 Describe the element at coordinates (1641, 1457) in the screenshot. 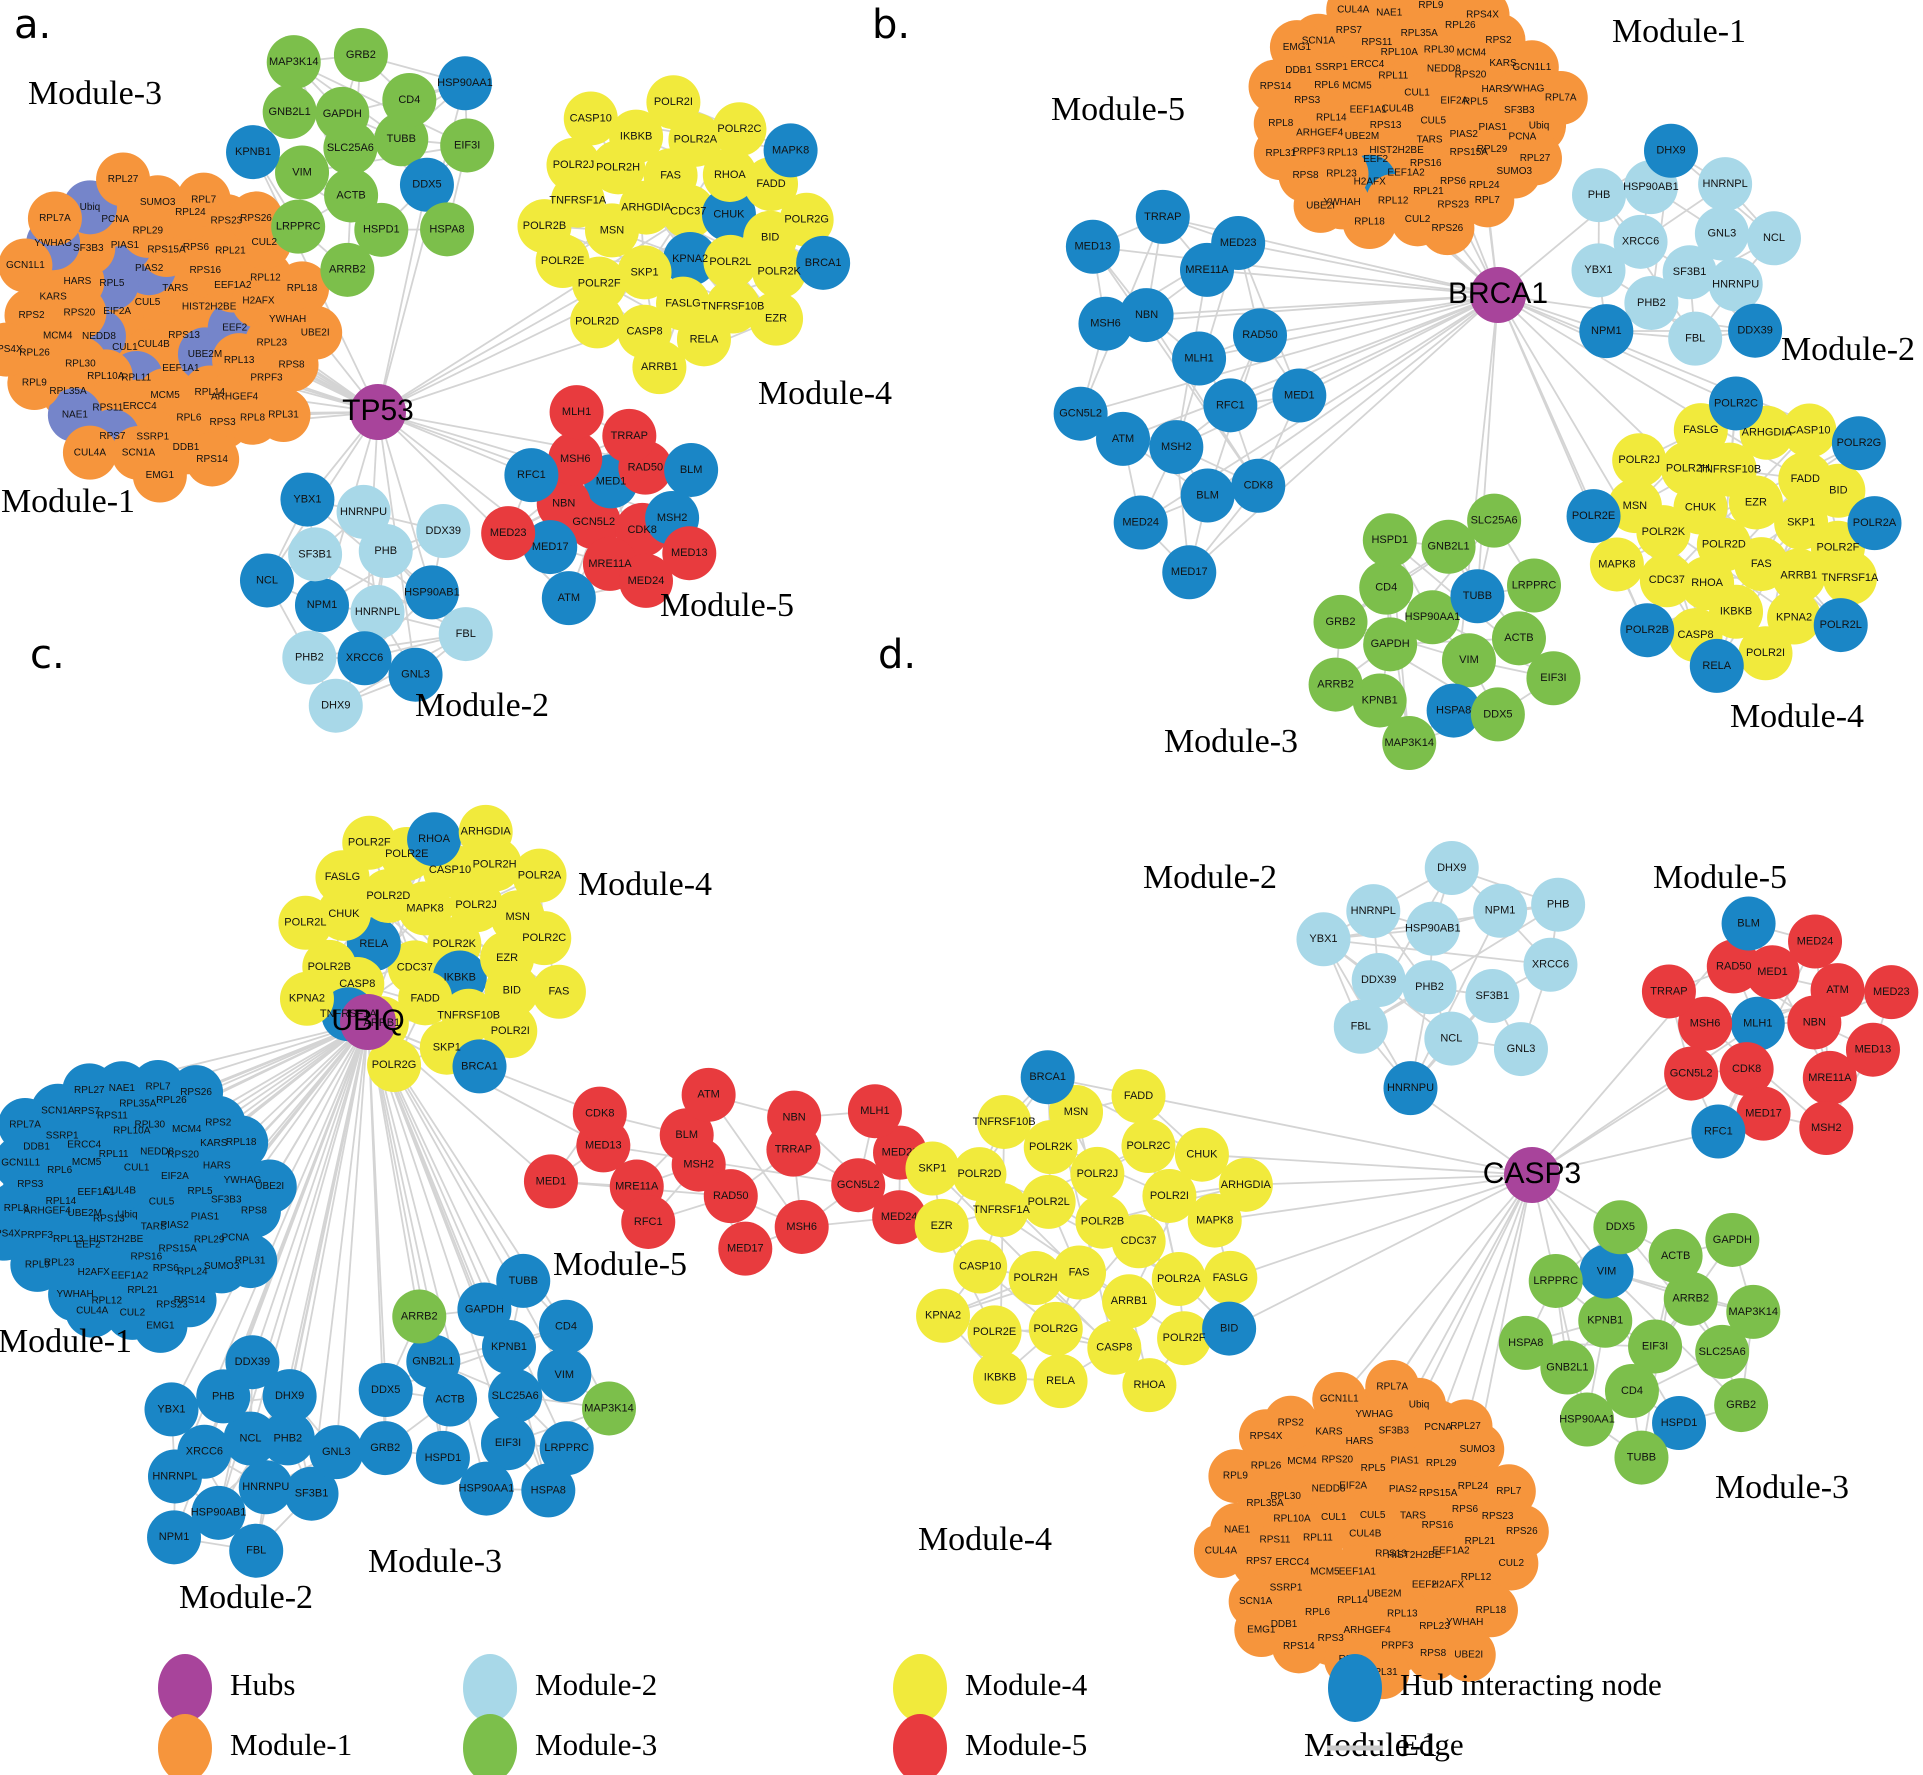

I see `node-TUBB` at that location.